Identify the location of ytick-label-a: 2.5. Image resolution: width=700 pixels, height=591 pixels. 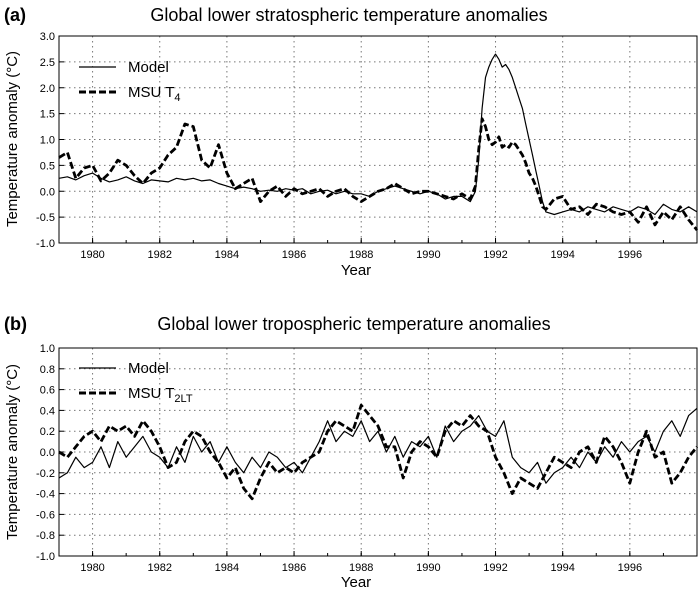
(47, 63).